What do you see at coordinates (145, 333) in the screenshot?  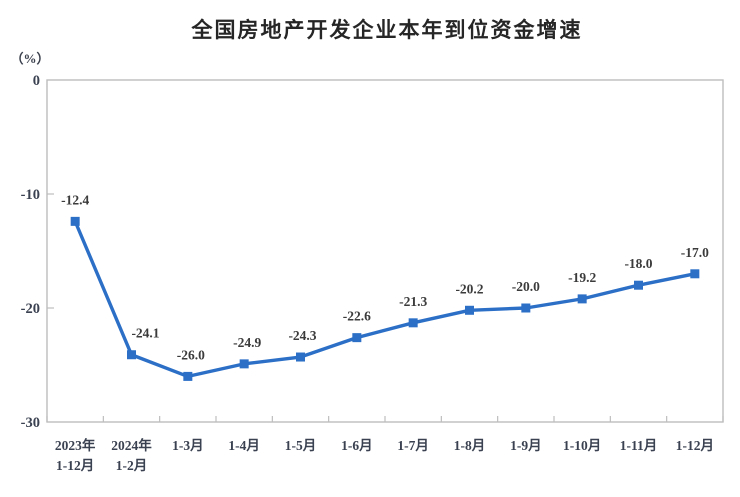 I see `data-point-label: -24.1` at bounding box center [145, 333].